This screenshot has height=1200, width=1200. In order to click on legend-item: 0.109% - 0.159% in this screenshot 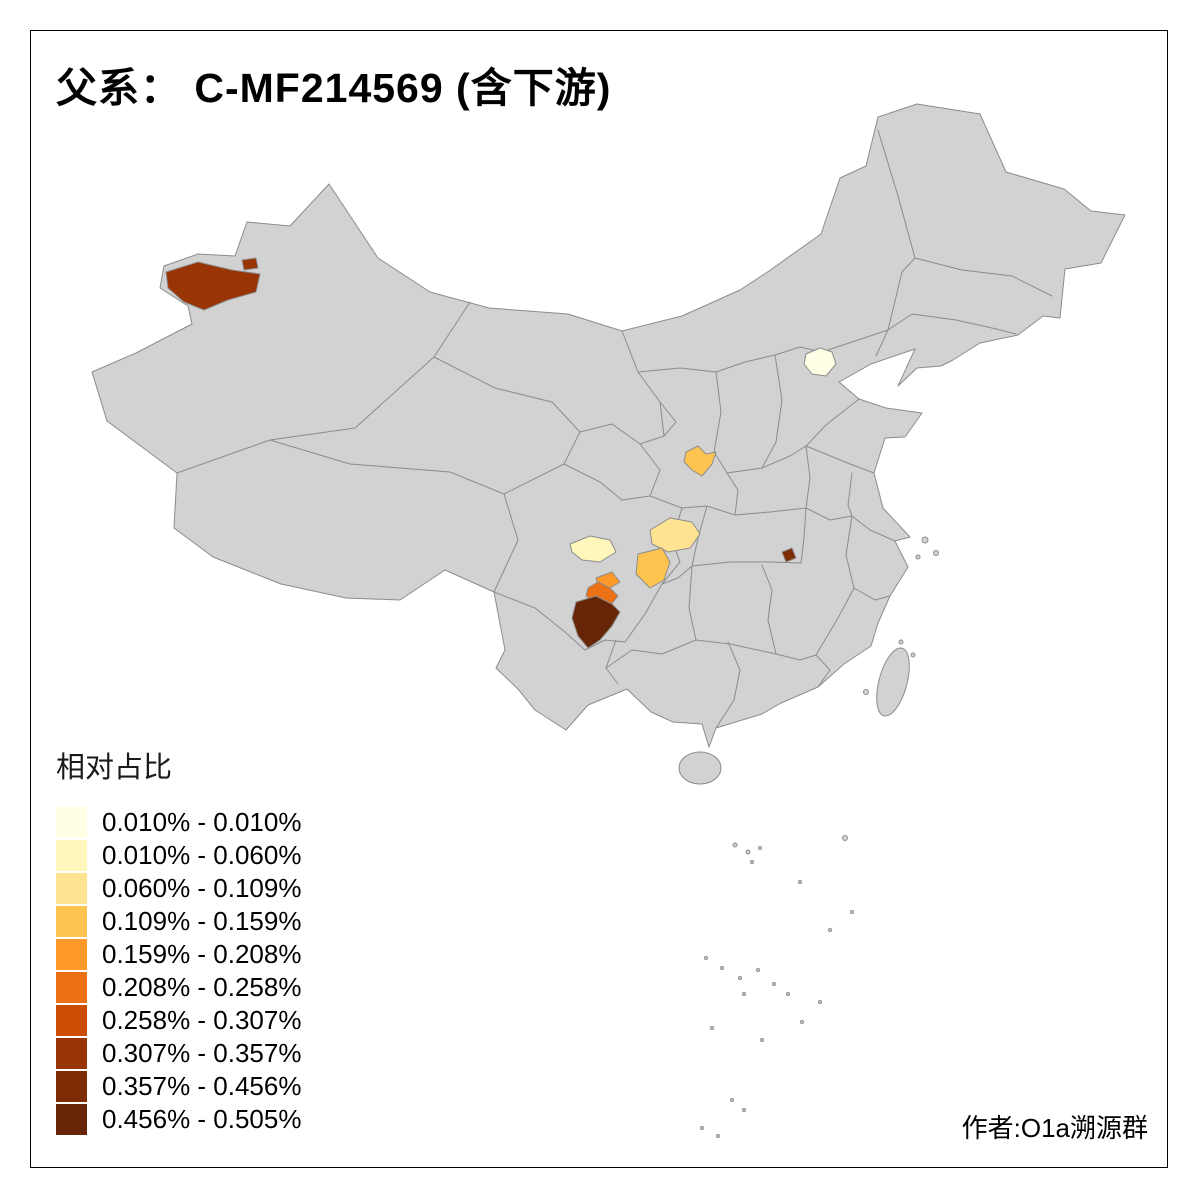, I will do `click(178, 921)`.